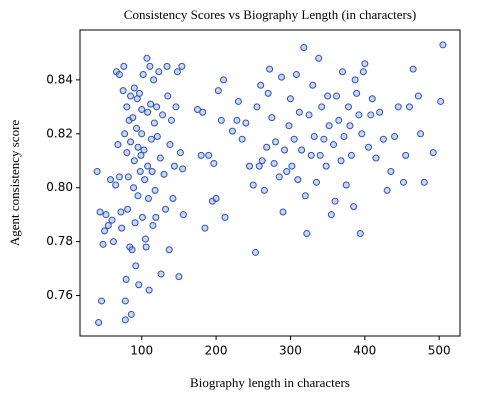  Describe the element at coordinates (364, 351) in the screenshot. I see `x-tick-label: 400` at that location.